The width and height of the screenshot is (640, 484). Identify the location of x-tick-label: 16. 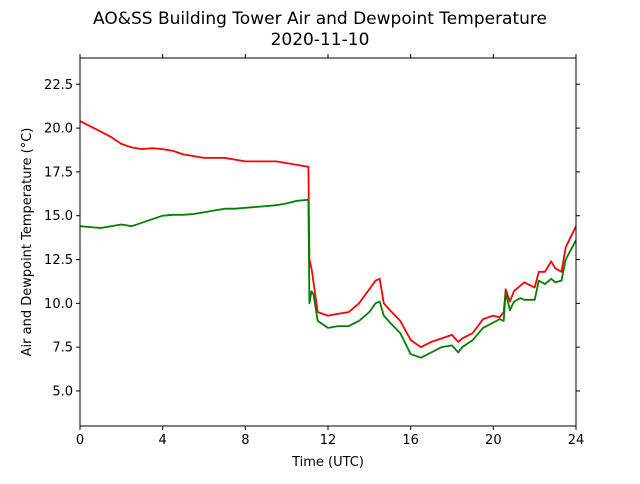
(410, 440).